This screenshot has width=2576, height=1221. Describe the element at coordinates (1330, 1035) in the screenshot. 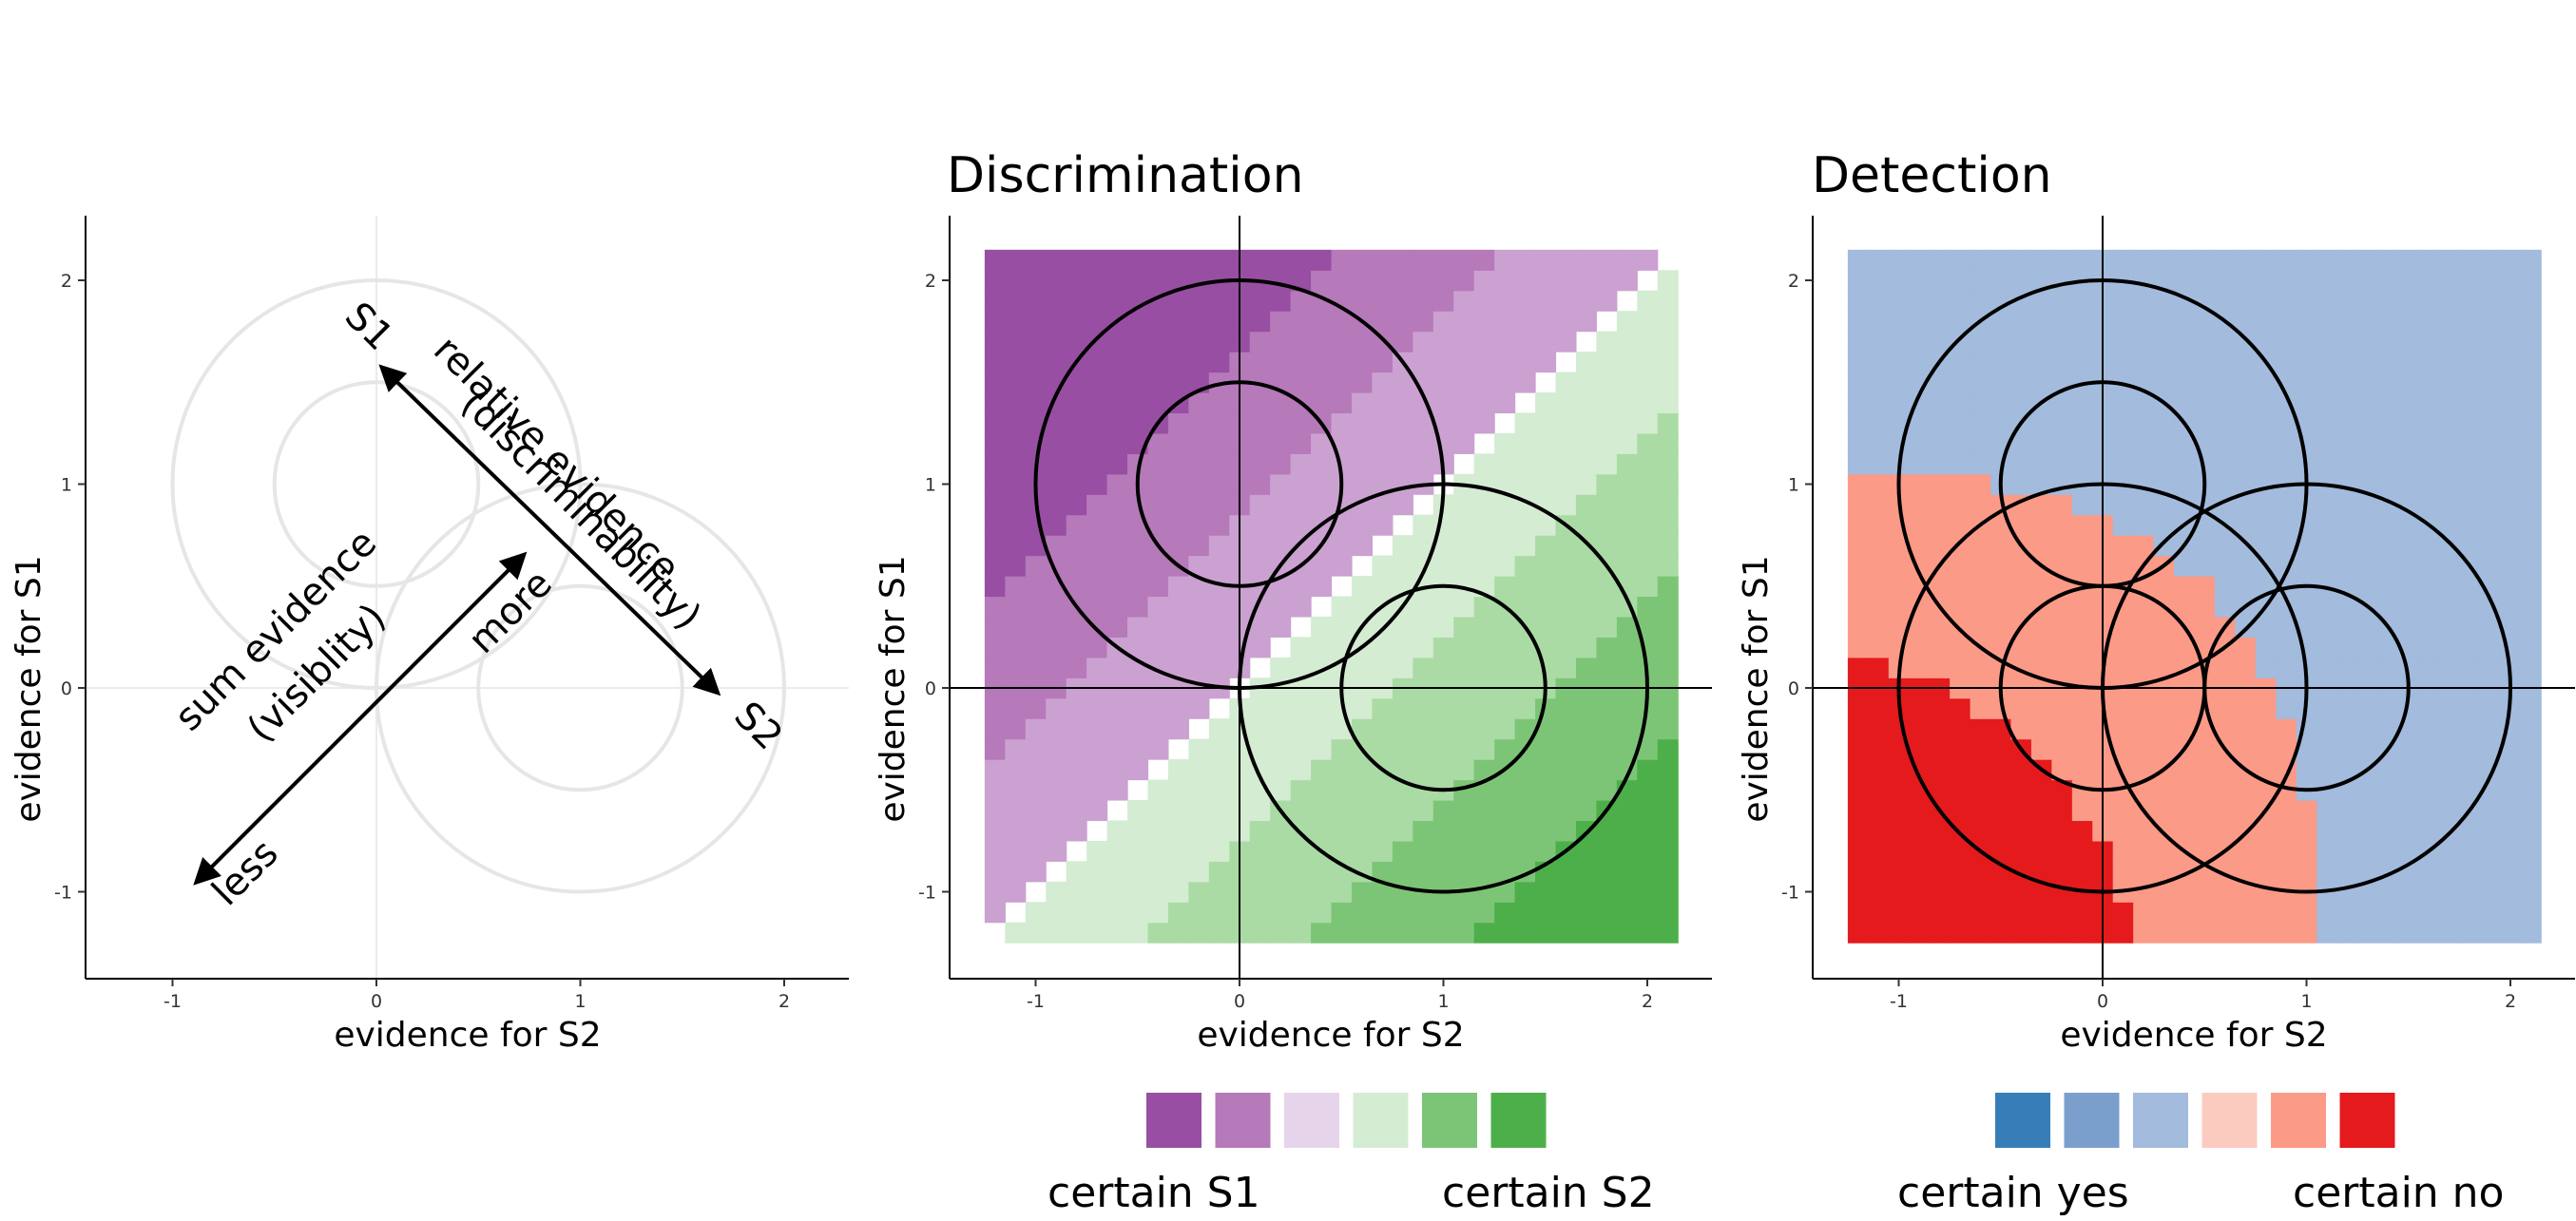

I see `x-axis-label-mid: evidence for S2` at that location.